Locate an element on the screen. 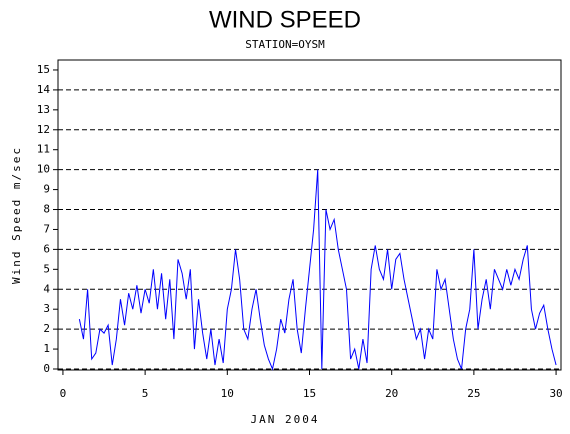 The image size is (570, 434). x-tick-label: 10 is located at coordinates (227, 393).